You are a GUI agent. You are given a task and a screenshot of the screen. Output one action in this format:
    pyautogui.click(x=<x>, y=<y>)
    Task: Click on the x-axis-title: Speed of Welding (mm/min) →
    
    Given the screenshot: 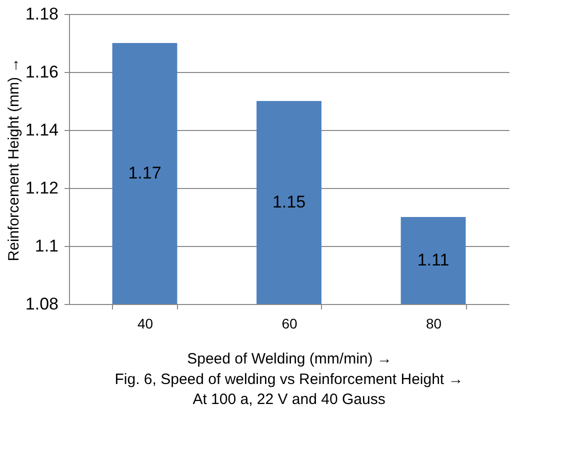 What is the action you would take?
    pyautogui.click(x=289, y=359)
    